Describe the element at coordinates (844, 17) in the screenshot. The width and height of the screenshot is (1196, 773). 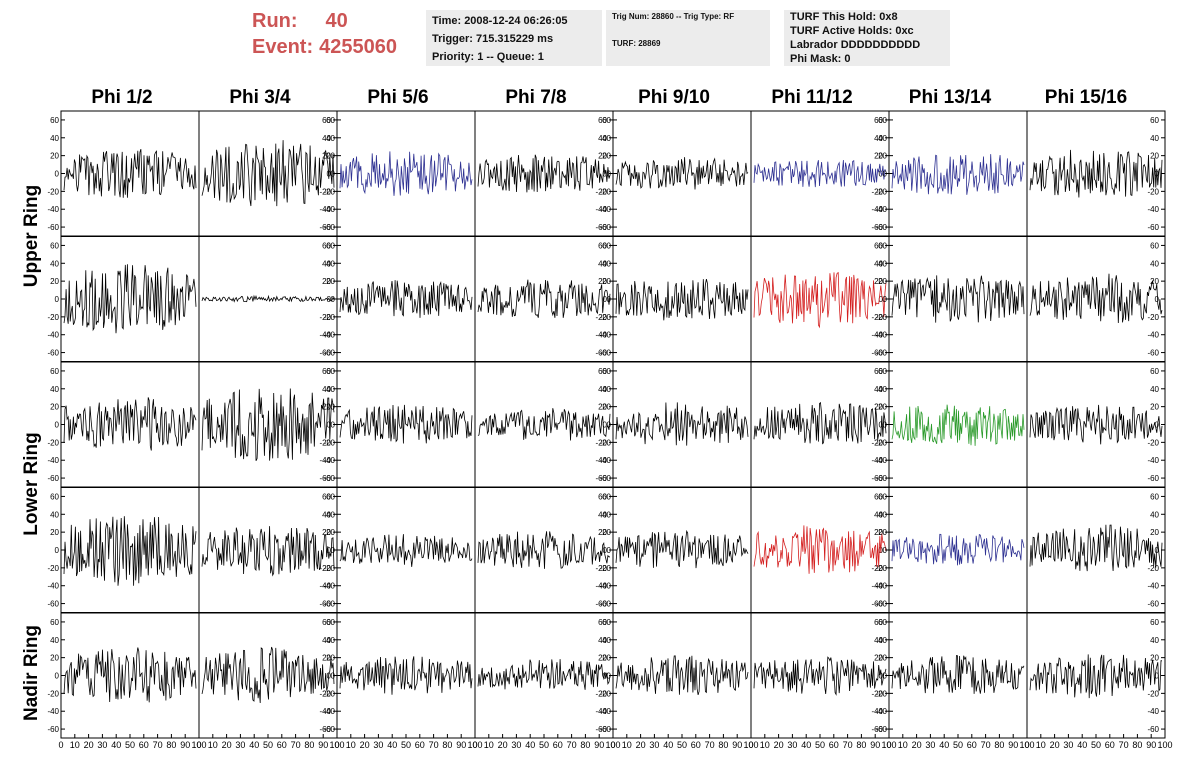
I see `turf-this-hold: TURF This Hold: 0x8` at that location.